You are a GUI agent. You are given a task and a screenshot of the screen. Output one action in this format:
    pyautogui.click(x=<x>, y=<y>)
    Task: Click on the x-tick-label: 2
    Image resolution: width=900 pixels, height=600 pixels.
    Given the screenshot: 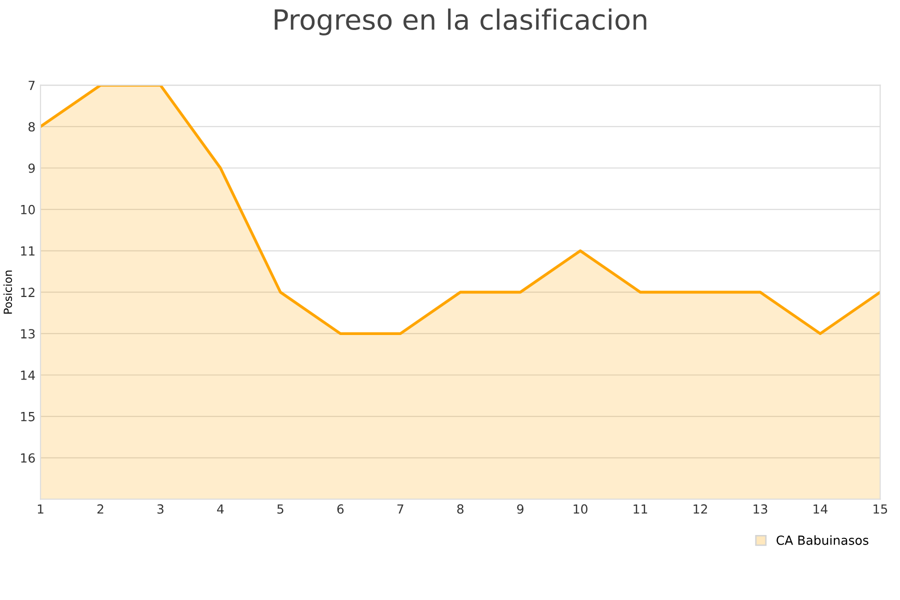 What is the action you would take?
    pyautogui.click(x=100, y=509)
    